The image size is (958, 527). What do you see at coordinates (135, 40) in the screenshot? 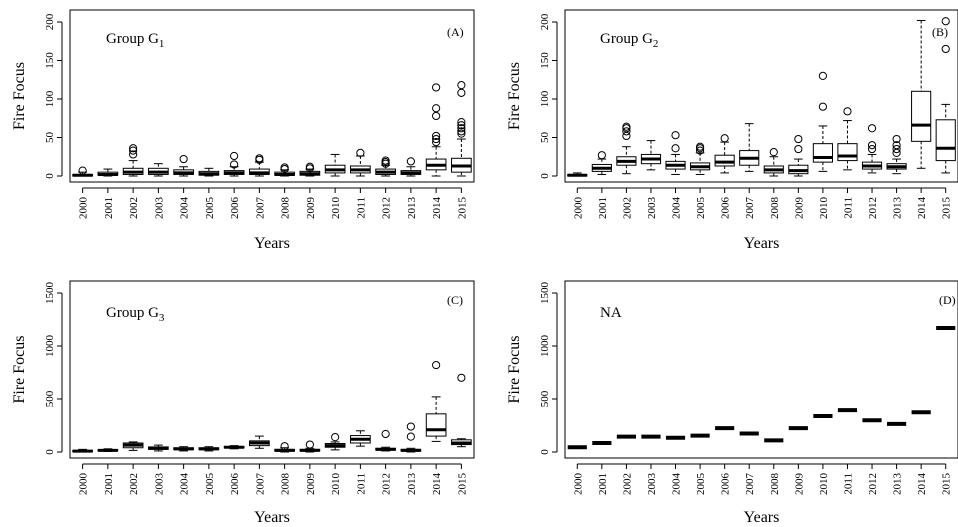
I see `group-label: Group G1` at bounding box center [135, 40].